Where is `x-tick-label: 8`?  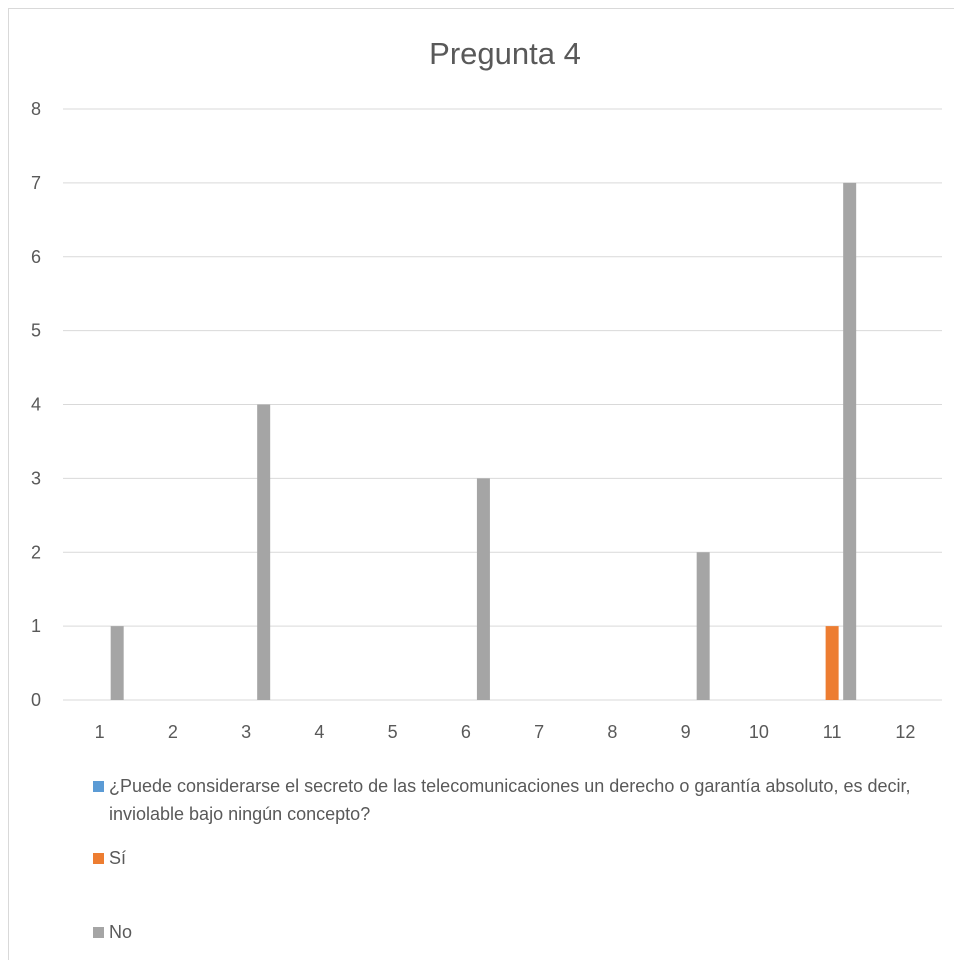 x-tick-label: 8 is located at coordinates (612, 732).